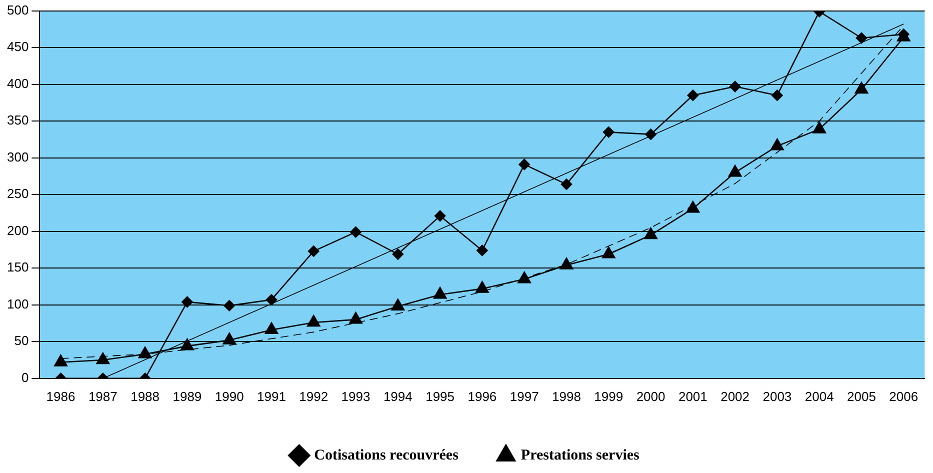  Describe the element at coordinates (355, 396) in the screenshot. I see `x-tick-label: 1993` at that location.